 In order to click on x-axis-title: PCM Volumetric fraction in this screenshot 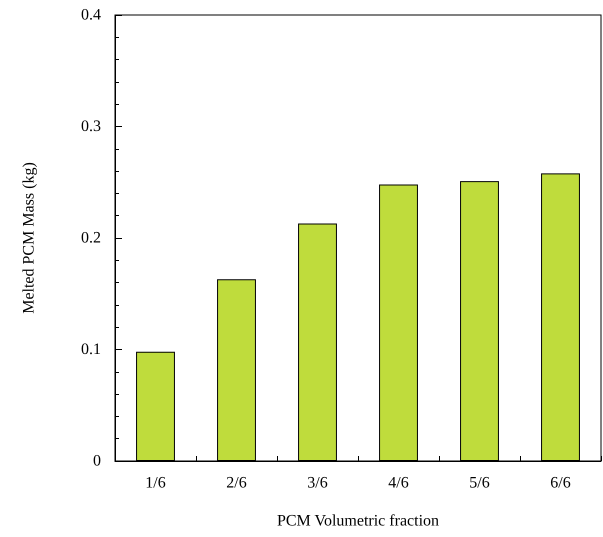, I will do `click(358, 521)`.